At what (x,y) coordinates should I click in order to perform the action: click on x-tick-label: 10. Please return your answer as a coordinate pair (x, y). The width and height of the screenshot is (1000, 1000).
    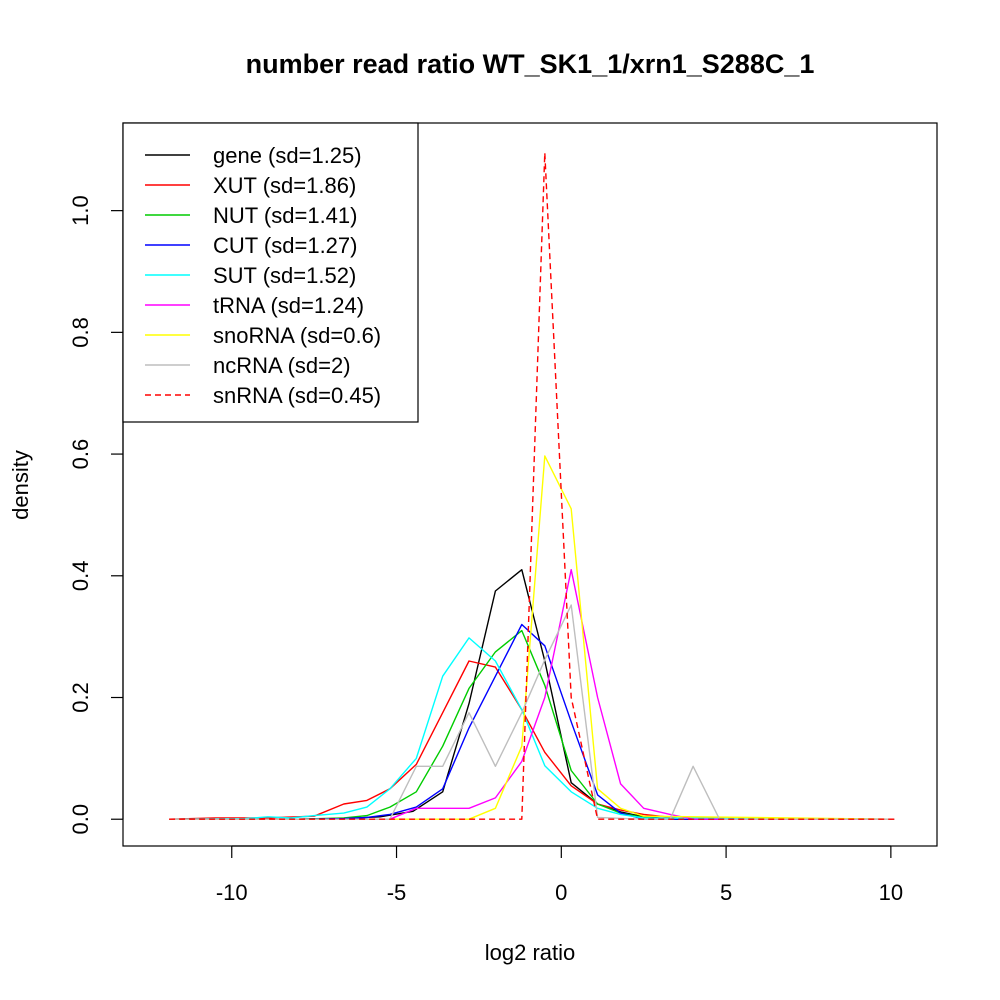
    Looking at the image, I should click on (891, 892).